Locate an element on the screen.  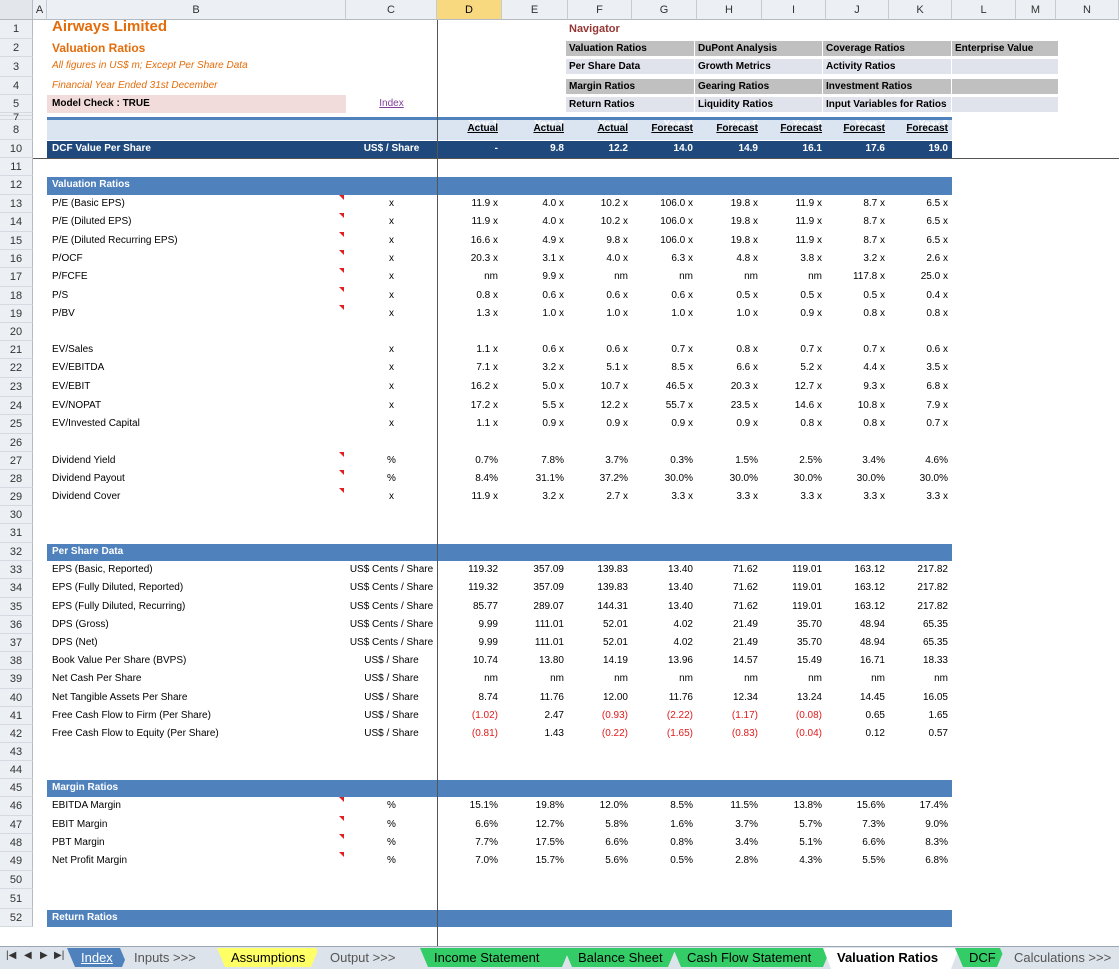
value-cell: 106.0 x is located at coordinates (676, 221).